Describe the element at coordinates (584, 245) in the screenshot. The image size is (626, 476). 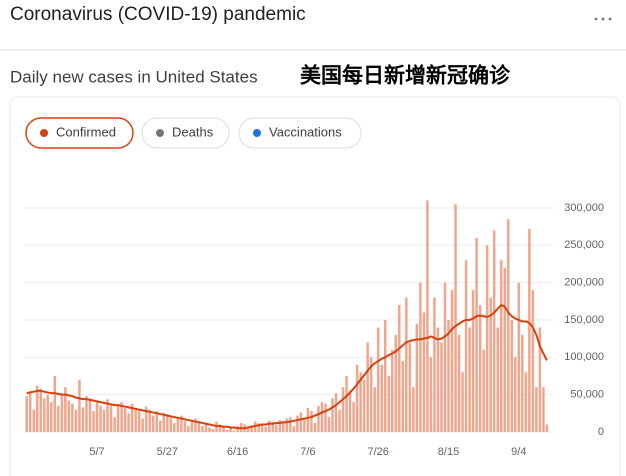
I see `y-tick-label: 250,000` at that location.